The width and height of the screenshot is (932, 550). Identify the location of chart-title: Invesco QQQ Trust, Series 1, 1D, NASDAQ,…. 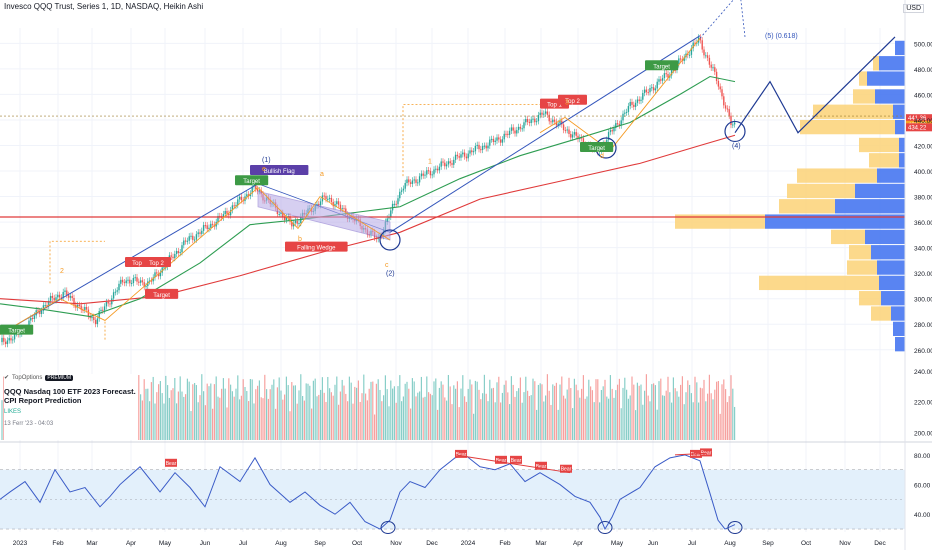
(104, 6).